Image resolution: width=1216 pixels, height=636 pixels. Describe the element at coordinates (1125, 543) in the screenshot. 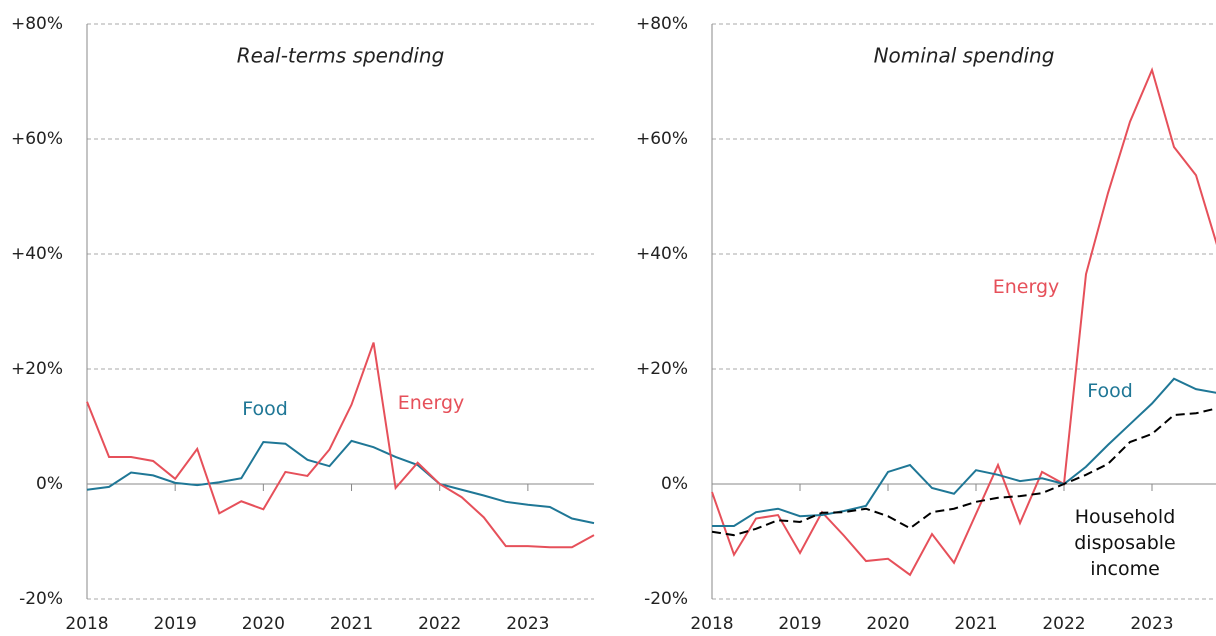

I see `series-label: Household disposable income` at that location.